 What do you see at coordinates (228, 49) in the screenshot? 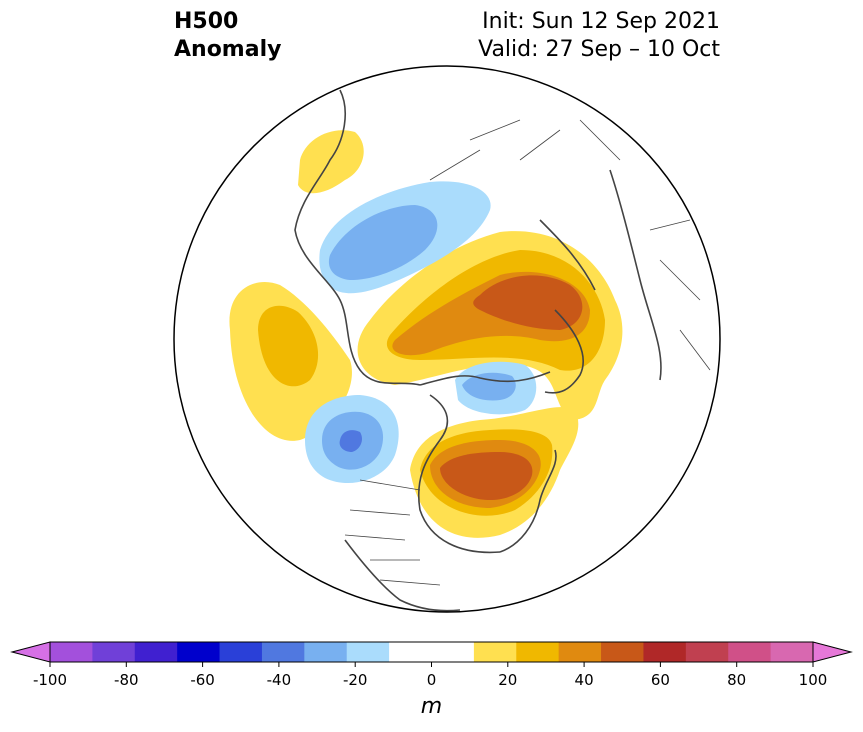
I see `title-line-2: Anomaly` at bounding box center [228, 49].